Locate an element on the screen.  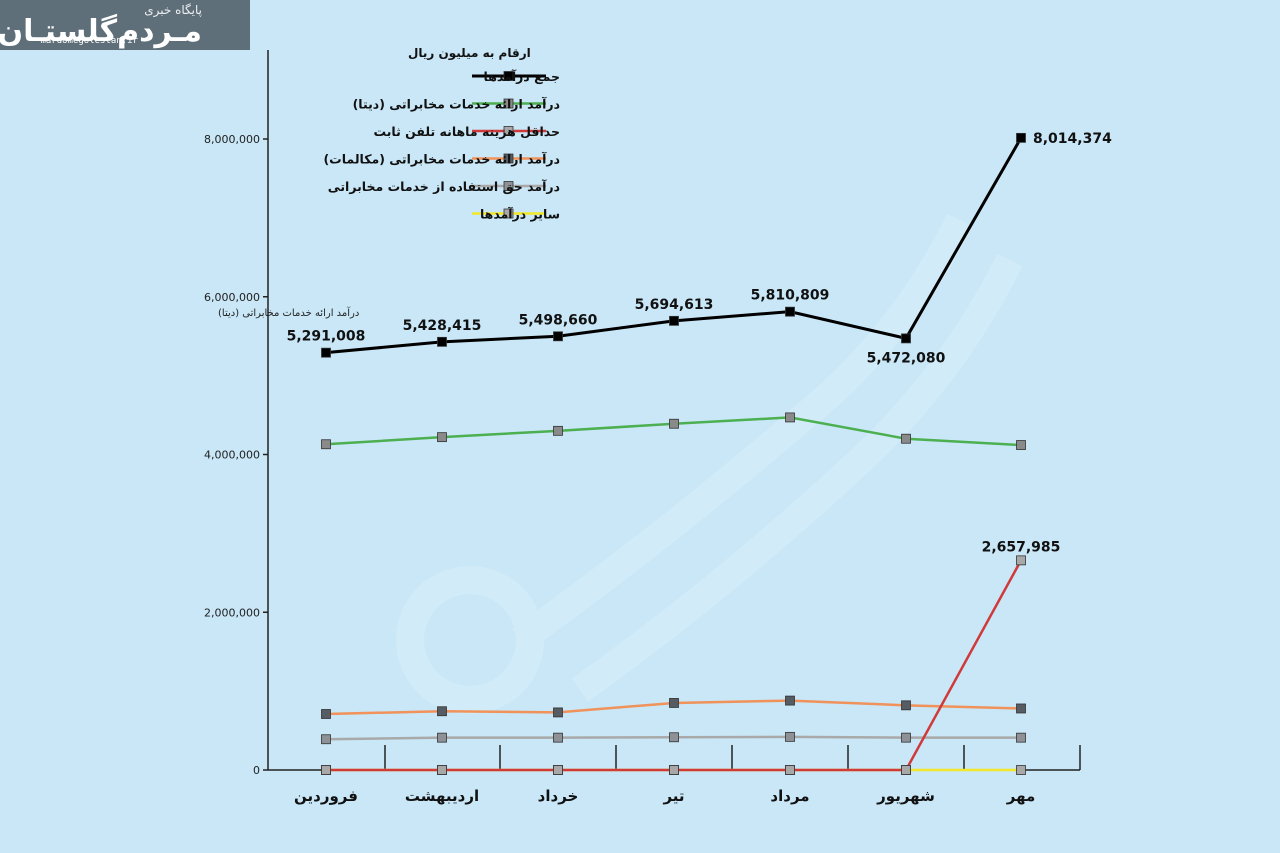
brand-url: mardomegolestan.ir is located at coordinates (89, 41).